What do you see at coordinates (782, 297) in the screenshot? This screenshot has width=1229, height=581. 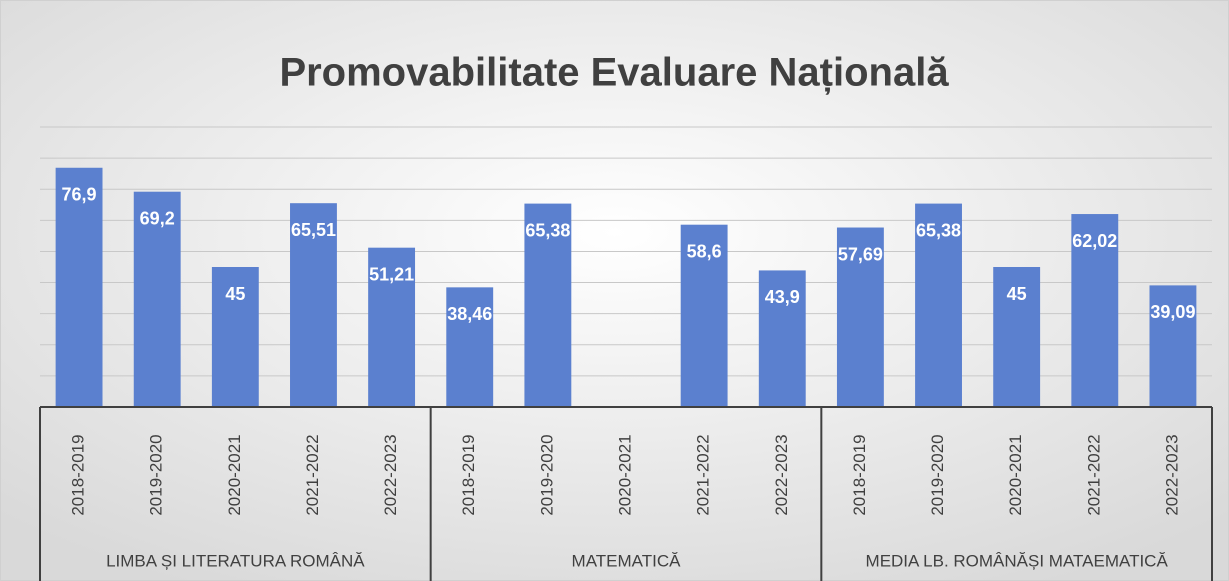 I see `data-label: 43,9` at bounding box center [782, 297].